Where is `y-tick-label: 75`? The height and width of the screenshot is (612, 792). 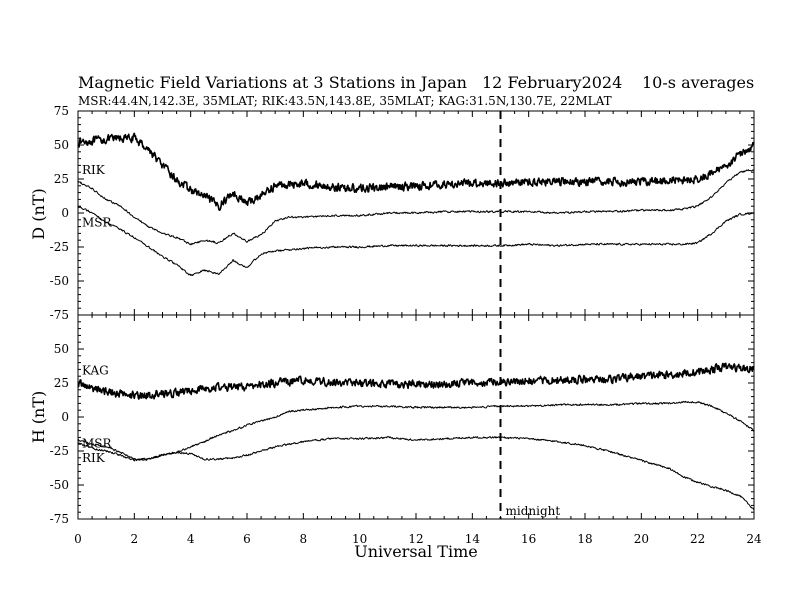 y-tick-label: 75 is located at coordinates (61, 111).